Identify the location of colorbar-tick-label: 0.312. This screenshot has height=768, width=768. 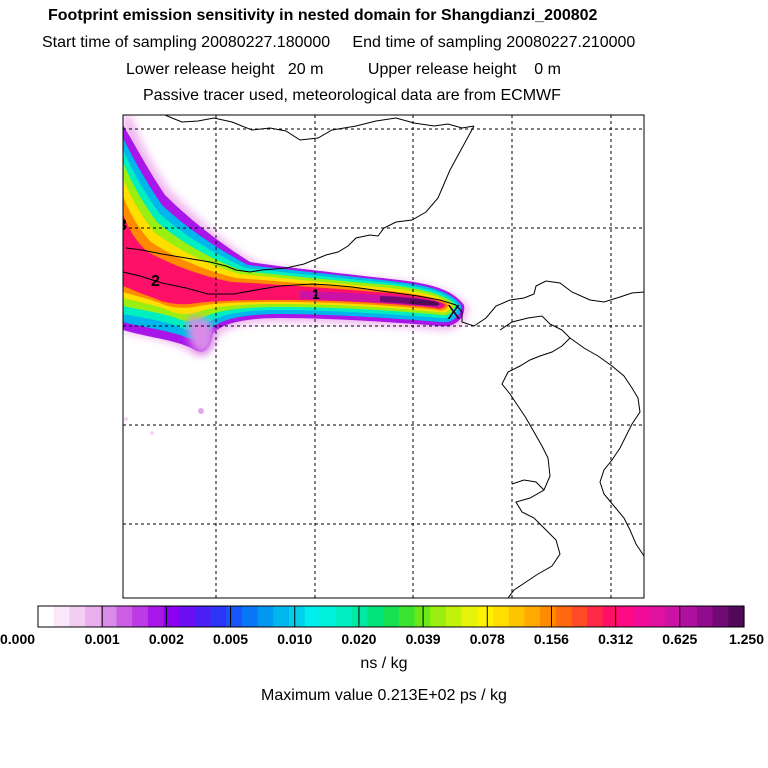
(615, 639).